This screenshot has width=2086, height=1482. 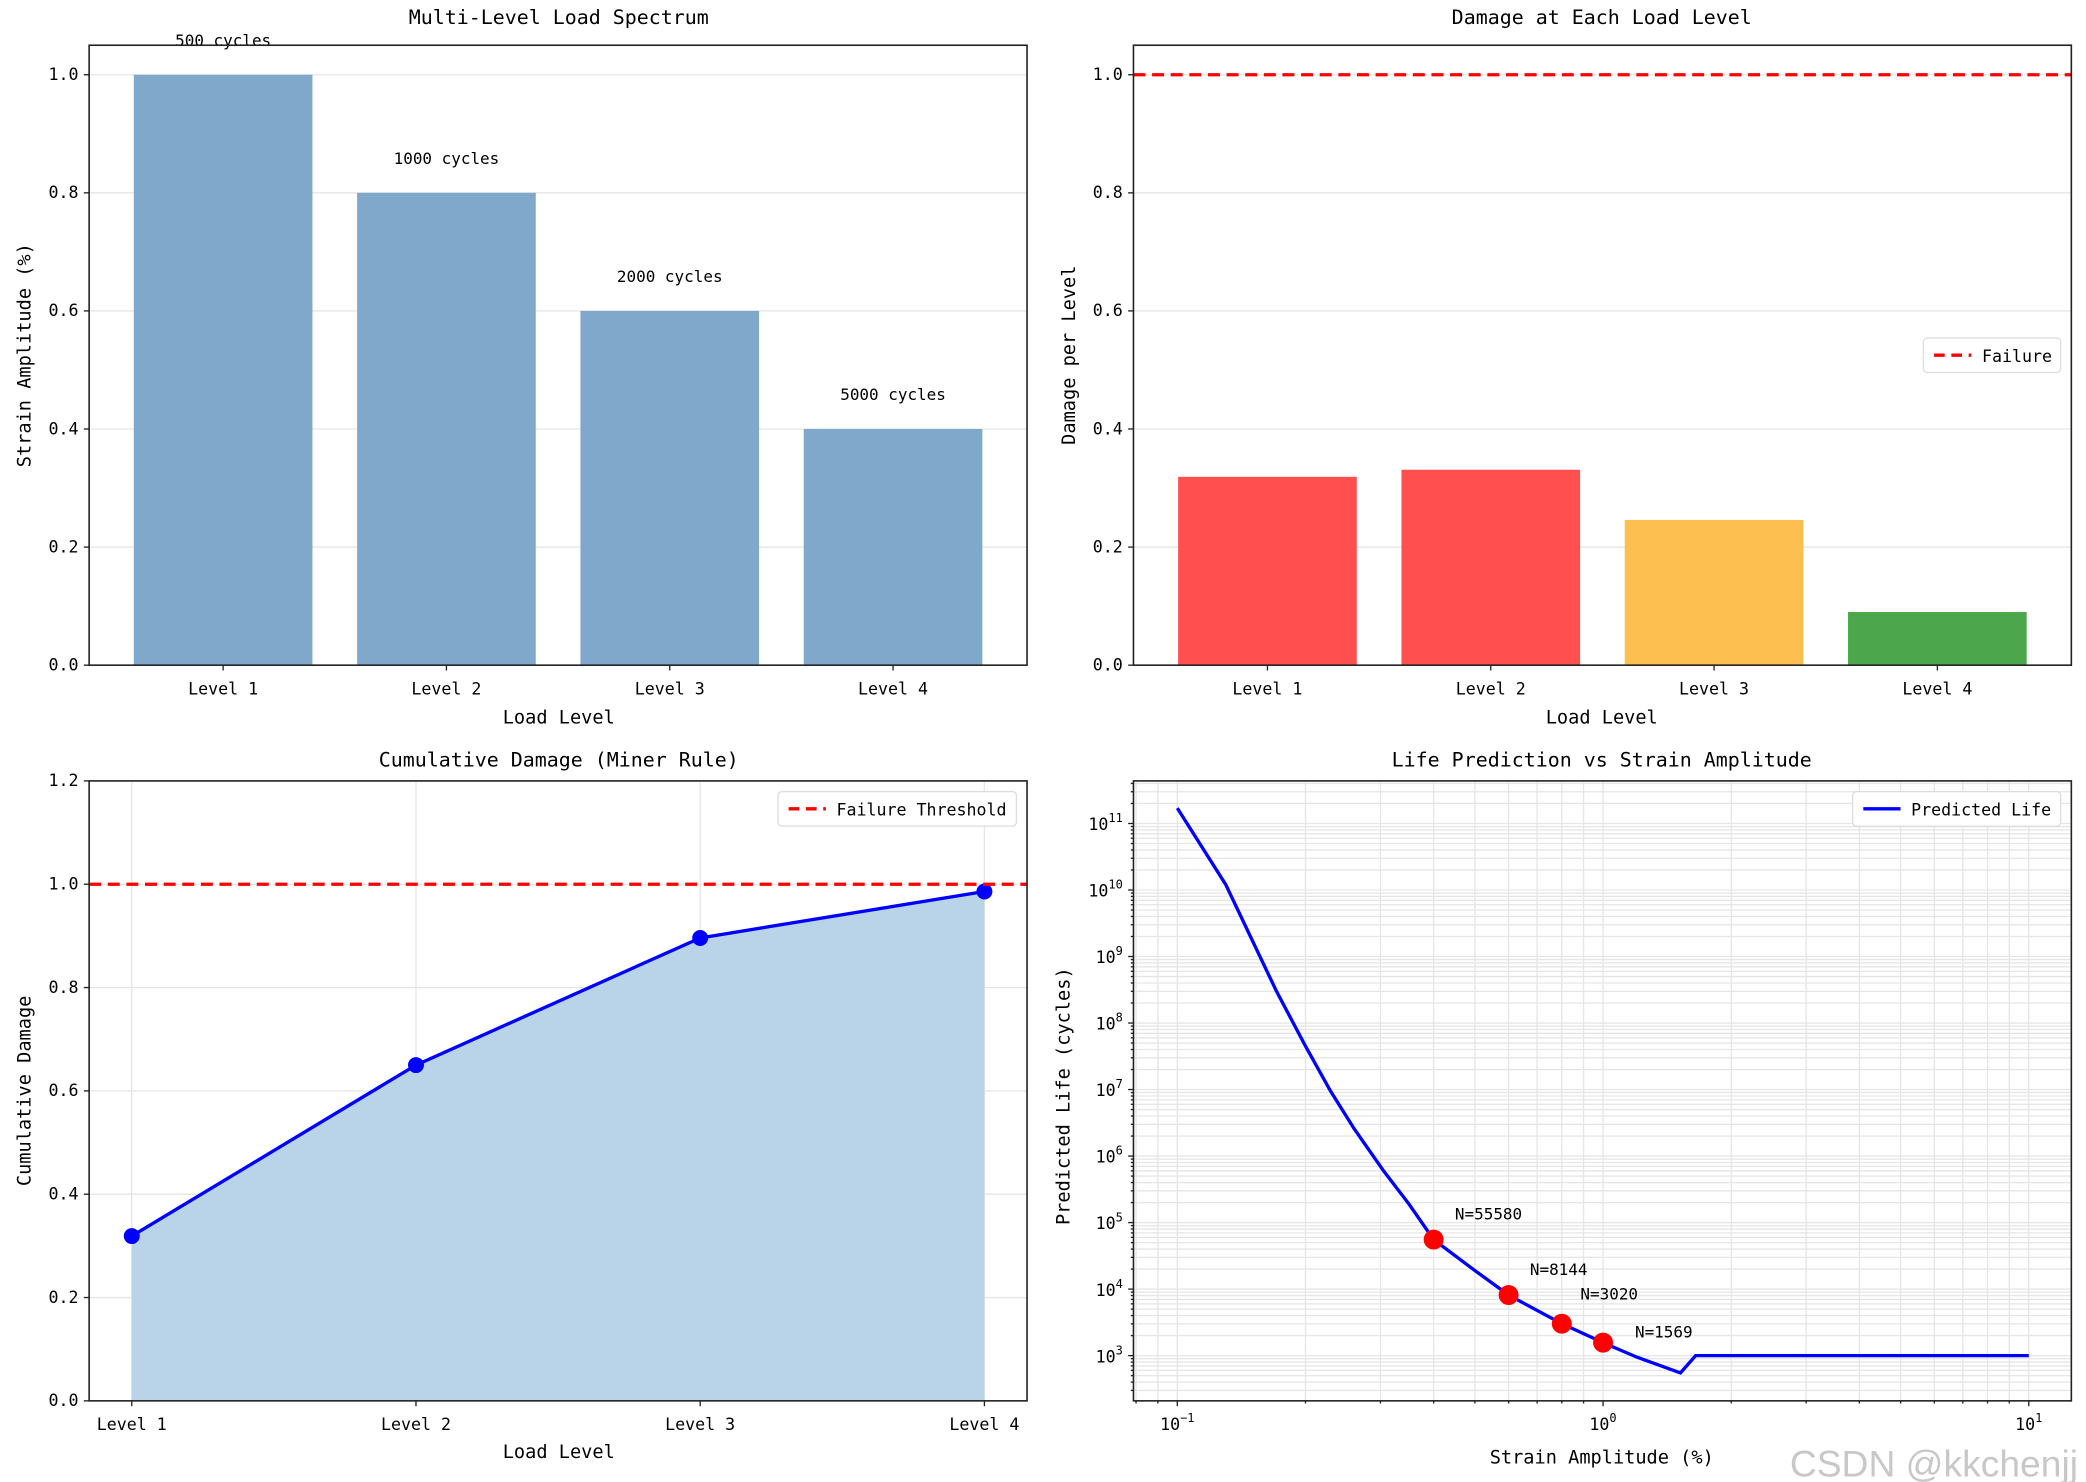 I want to click on y-tick-label: 10⁸, so click(x=1109, y=1022).